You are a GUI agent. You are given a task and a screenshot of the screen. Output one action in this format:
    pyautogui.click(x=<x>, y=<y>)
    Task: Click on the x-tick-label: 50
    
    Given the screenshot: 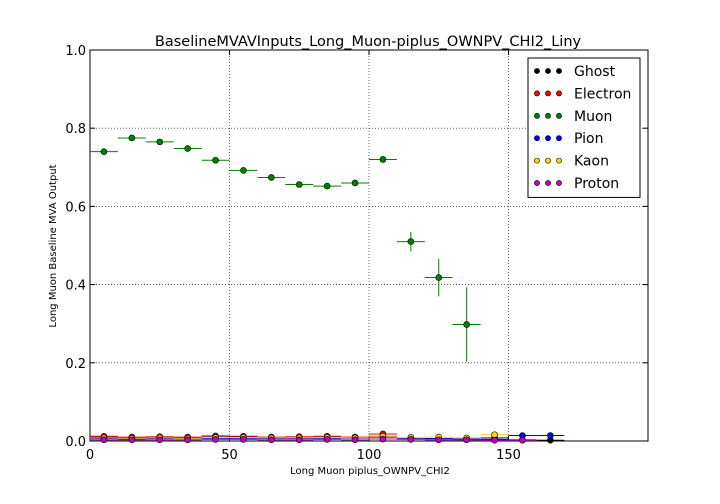 What is the action you would take?
    pyautogui.click(x=229, y=455)
    